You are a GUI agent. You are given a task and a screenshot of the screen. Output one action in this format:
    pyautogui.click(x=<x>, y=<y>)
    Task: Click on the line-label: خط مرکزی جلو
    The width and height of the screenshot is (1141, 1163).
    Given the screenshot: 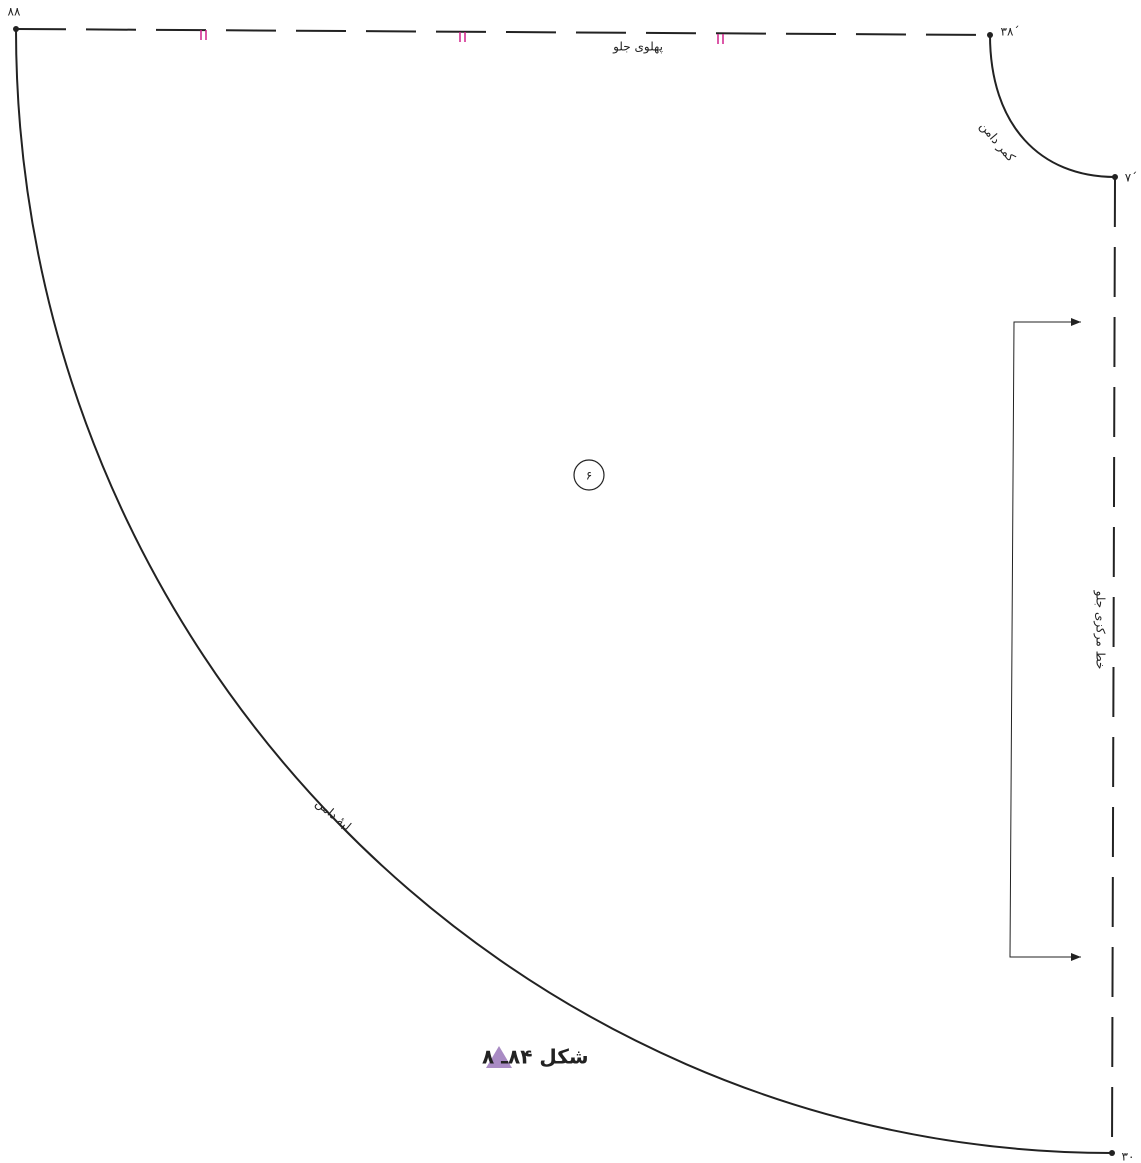 What is the action you would take?
    pyautogui.click(x=1100, y=630)
    